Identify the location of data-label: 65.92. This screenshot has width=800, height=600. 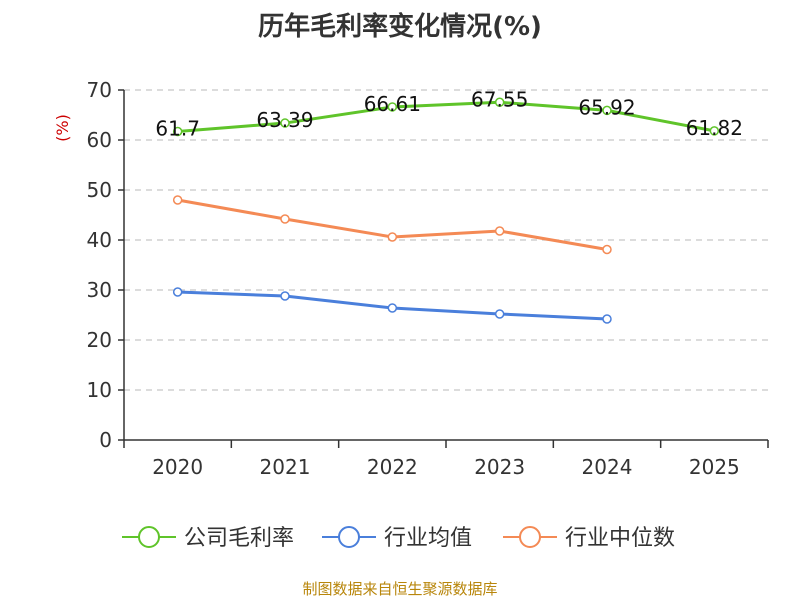
(606, 107).